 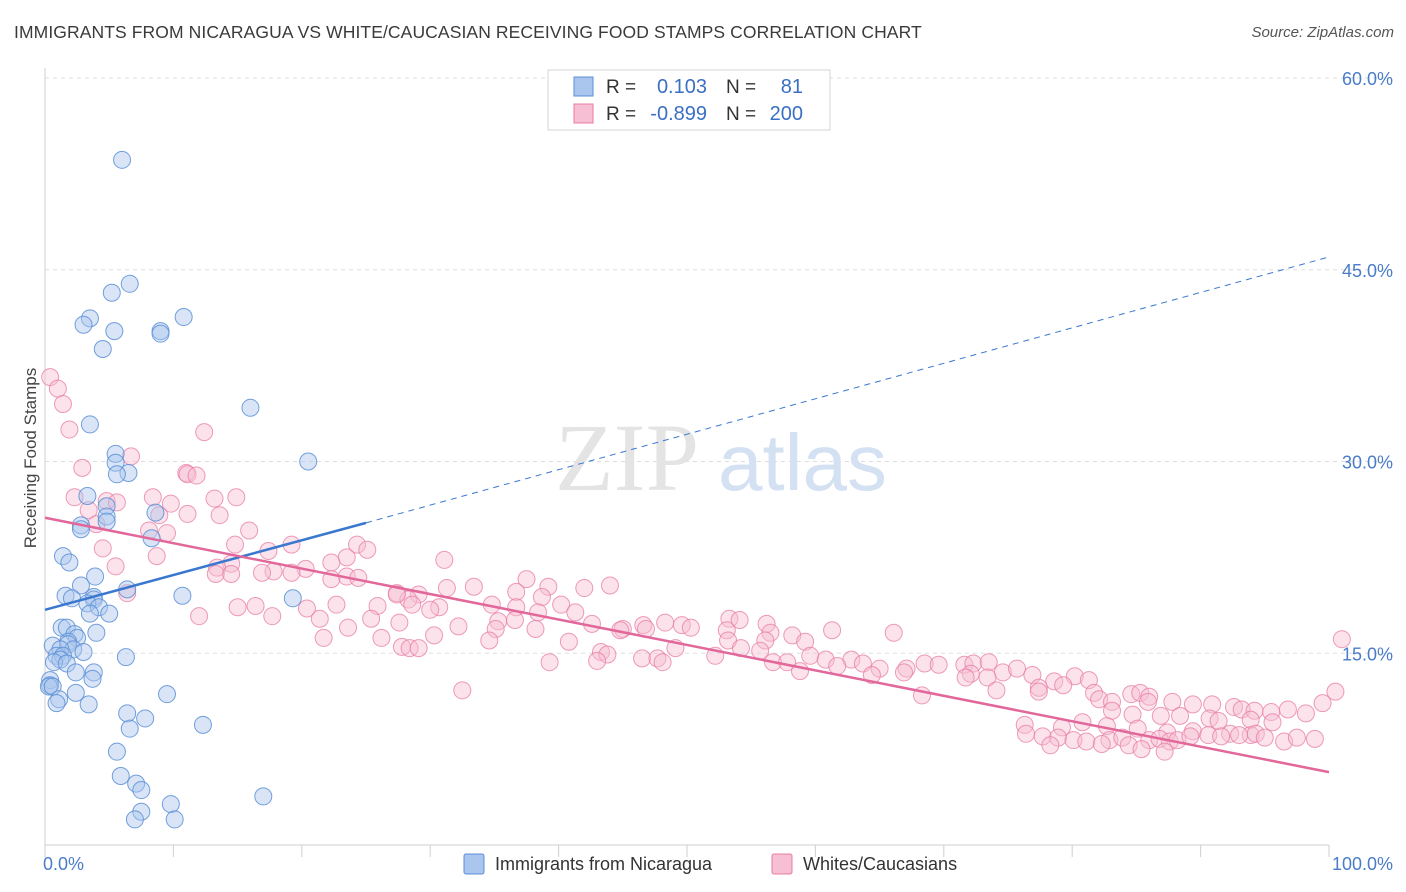 What do you see at coordinates (583, 113) in the screenshot?
I see `legend-swatch-pink` at bounding box center [583, 113].